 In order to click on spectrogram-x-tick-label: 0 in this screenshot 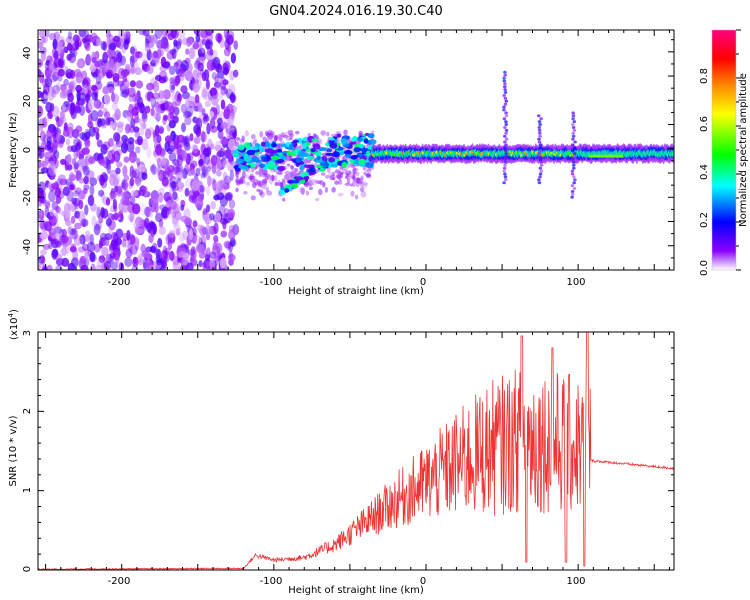, I will do `click(423, 282)`.